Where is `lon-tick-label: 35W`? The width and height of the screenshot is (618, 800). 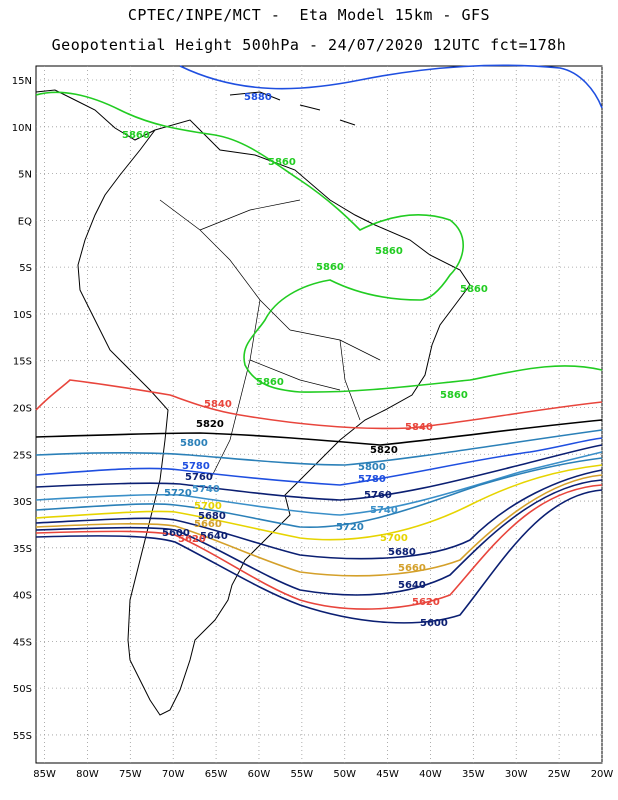
lon-tick-label: 35W is located at coordinates (473, 774).